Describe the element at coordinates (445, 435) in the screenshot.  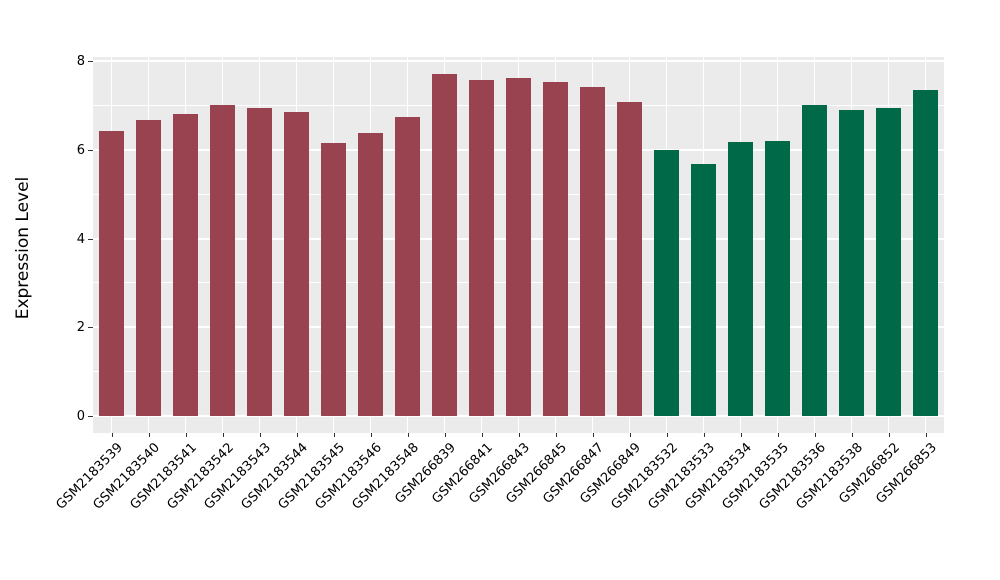
I see `x-tick-GSM266839` at that location.